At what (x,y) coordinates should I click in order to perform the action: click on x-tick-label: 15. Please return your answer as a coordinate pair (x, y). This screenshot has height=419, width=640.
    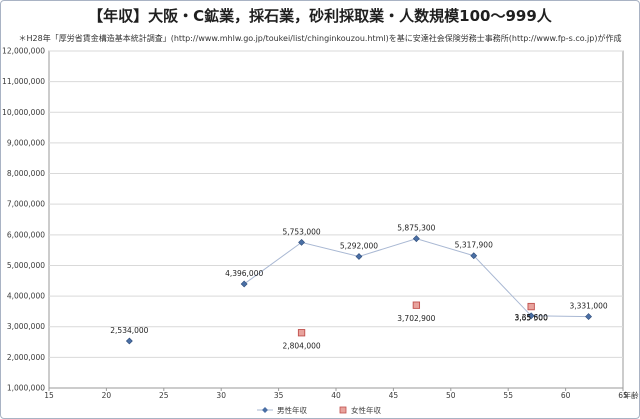
    Looking at the image, I should click on (49, 395).